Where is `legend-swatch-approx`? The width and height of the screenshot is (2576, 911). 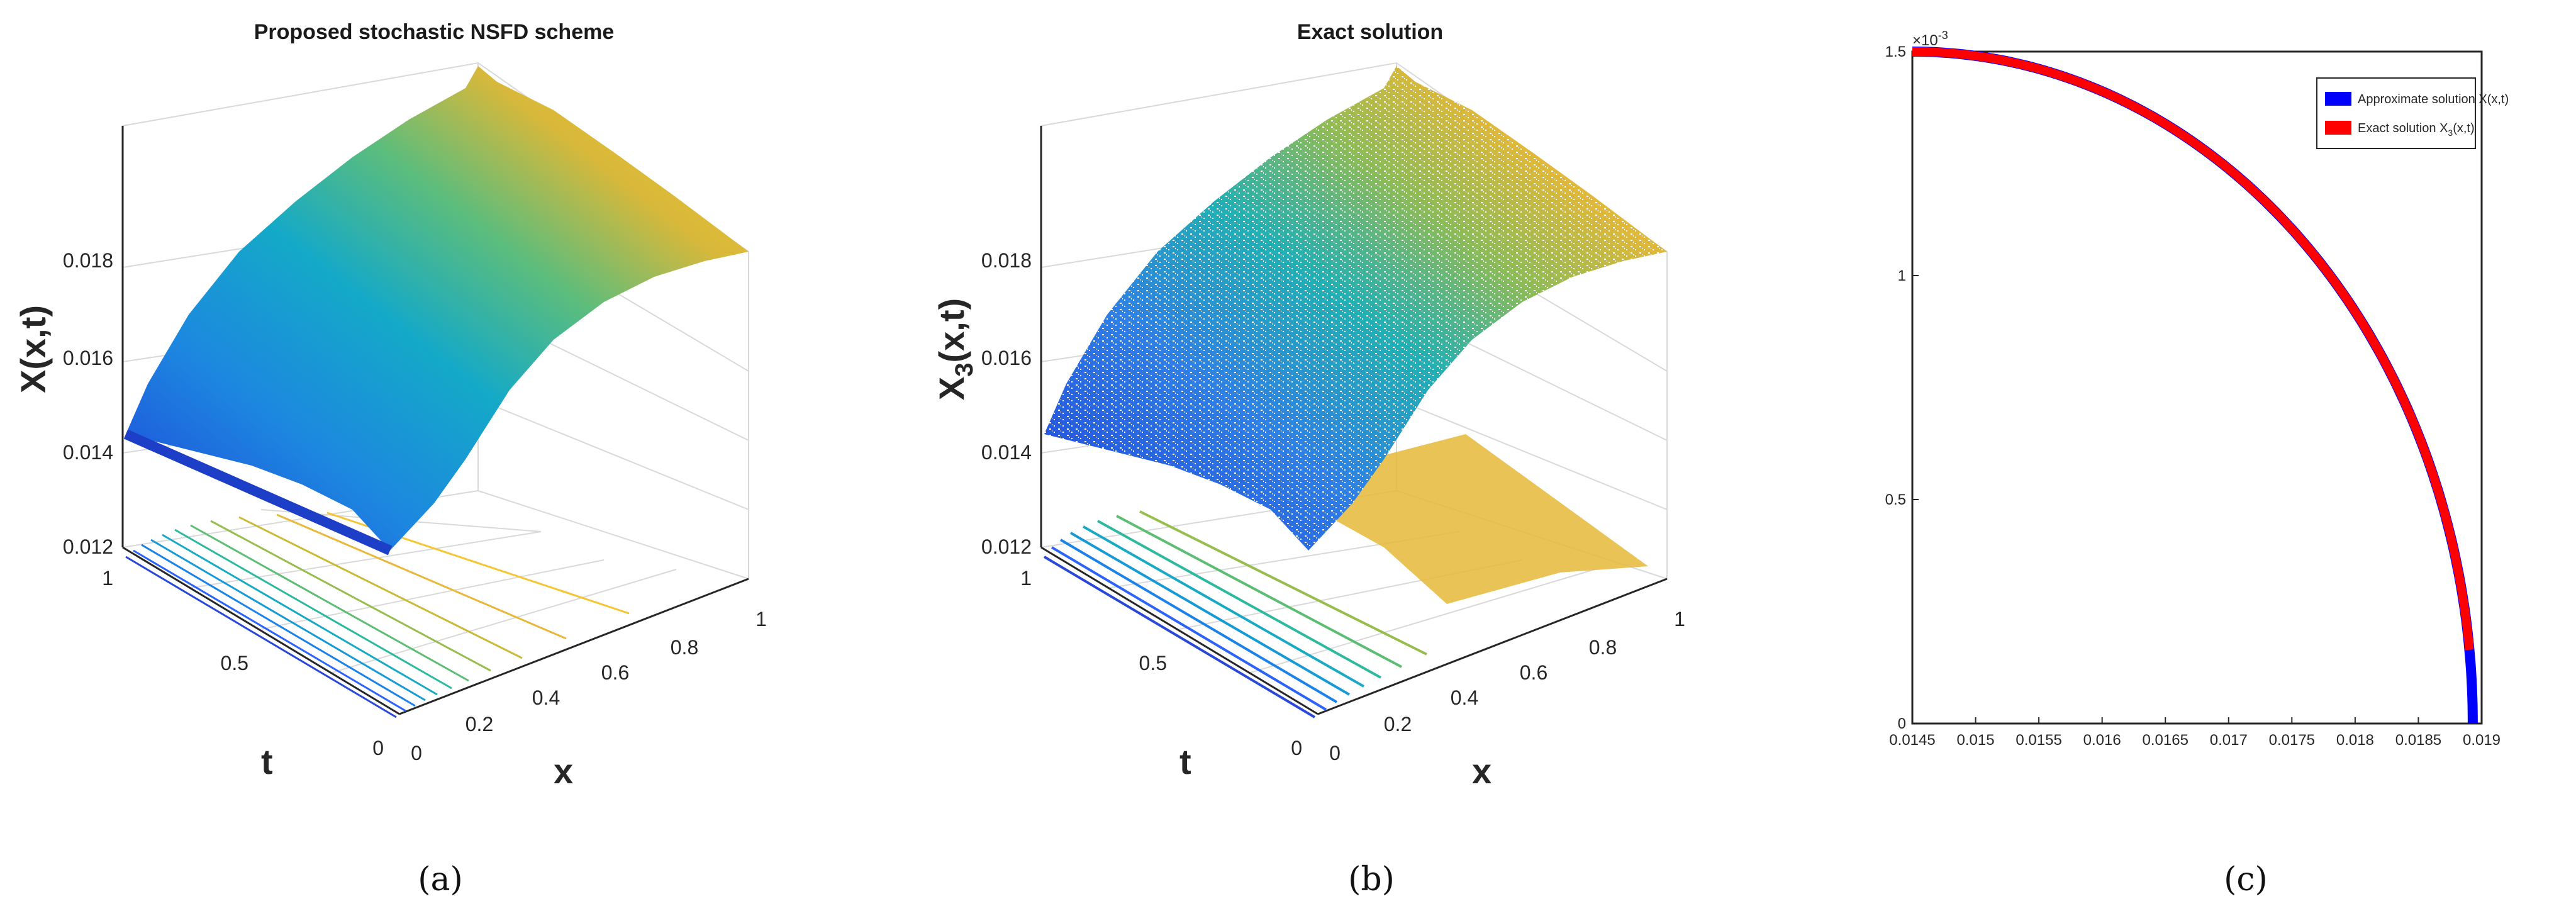
legend-swatch-approx is located at coordinates (2338, 99).